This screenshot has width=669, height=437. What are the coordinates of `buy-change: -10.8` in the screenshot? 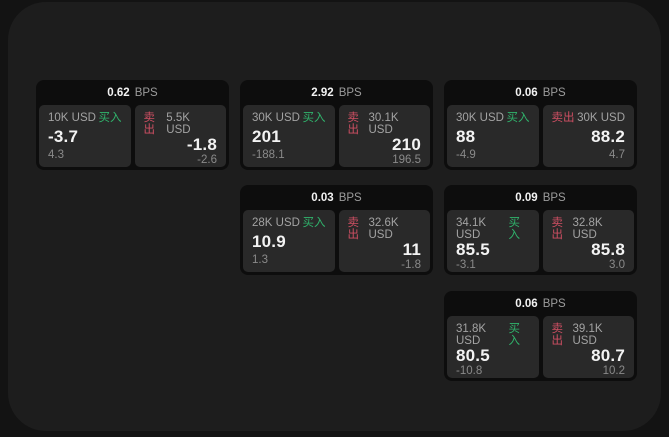 It's located at (469, 371).